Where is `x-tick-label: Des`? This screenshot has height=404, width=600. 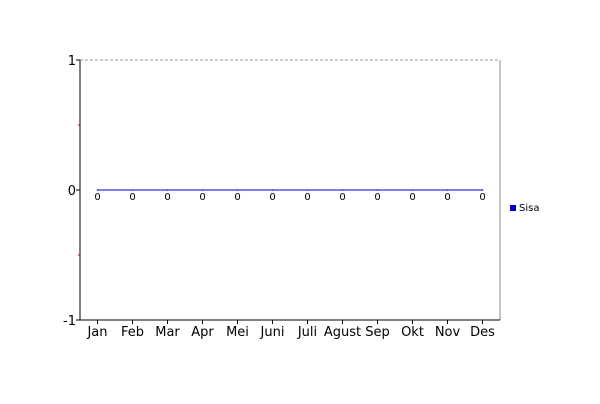 x-tick-label: Des is located at coordinates (482, 332).